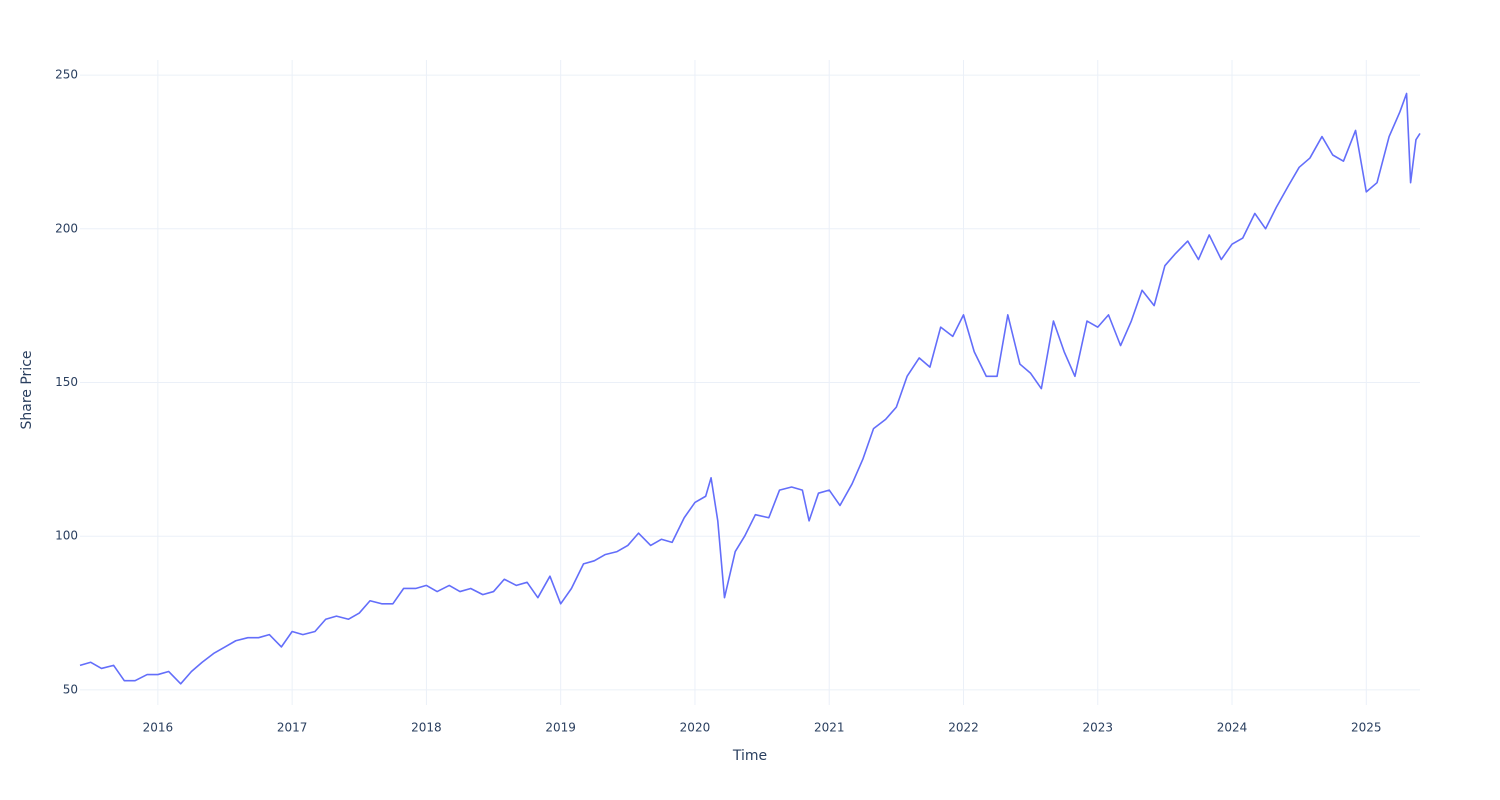  I want to click on y-tick-label: 250, so click(66, 75).